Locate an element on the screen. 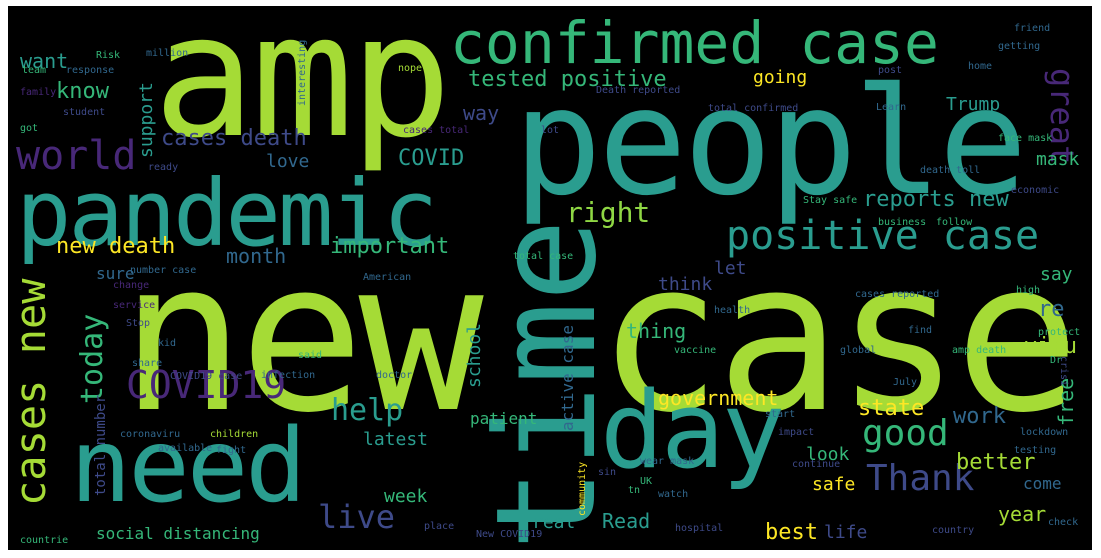 The image size is (1101, 558). word: week is located at coordinates (406, 496).